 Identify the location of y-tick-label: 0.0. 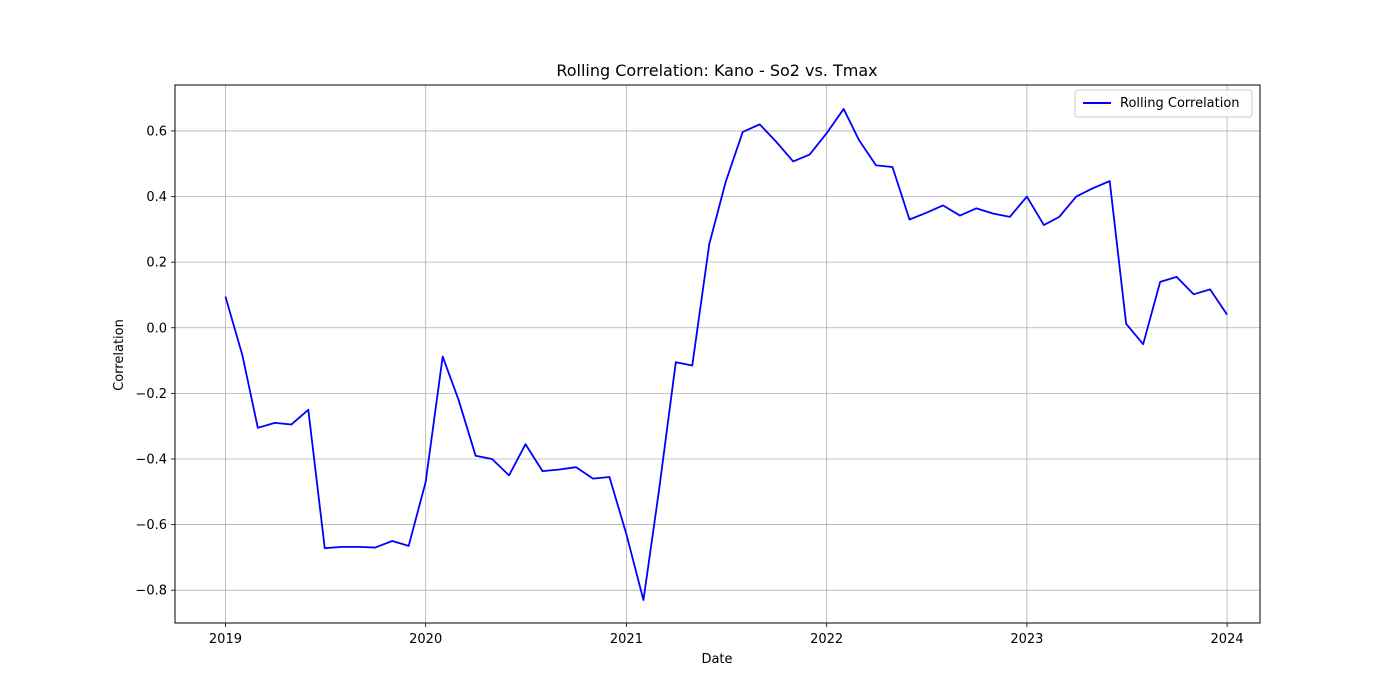
(156, 328).